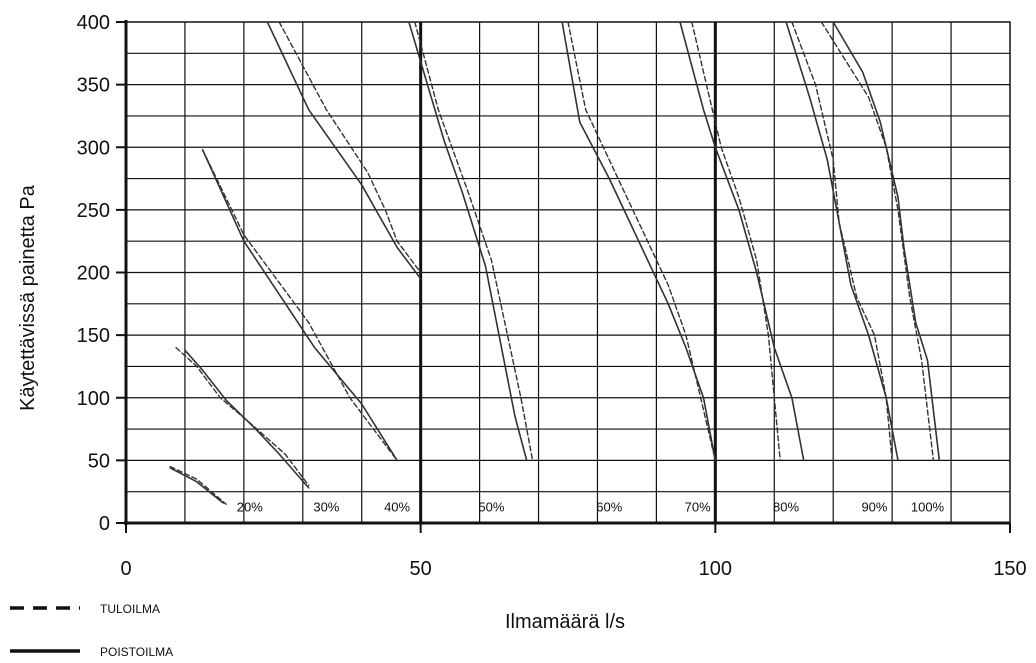 The width and height of the screenshot is (1036, 663). I want to click on legend-poistoilma-label: POISTOILMA, so click(136, 652).